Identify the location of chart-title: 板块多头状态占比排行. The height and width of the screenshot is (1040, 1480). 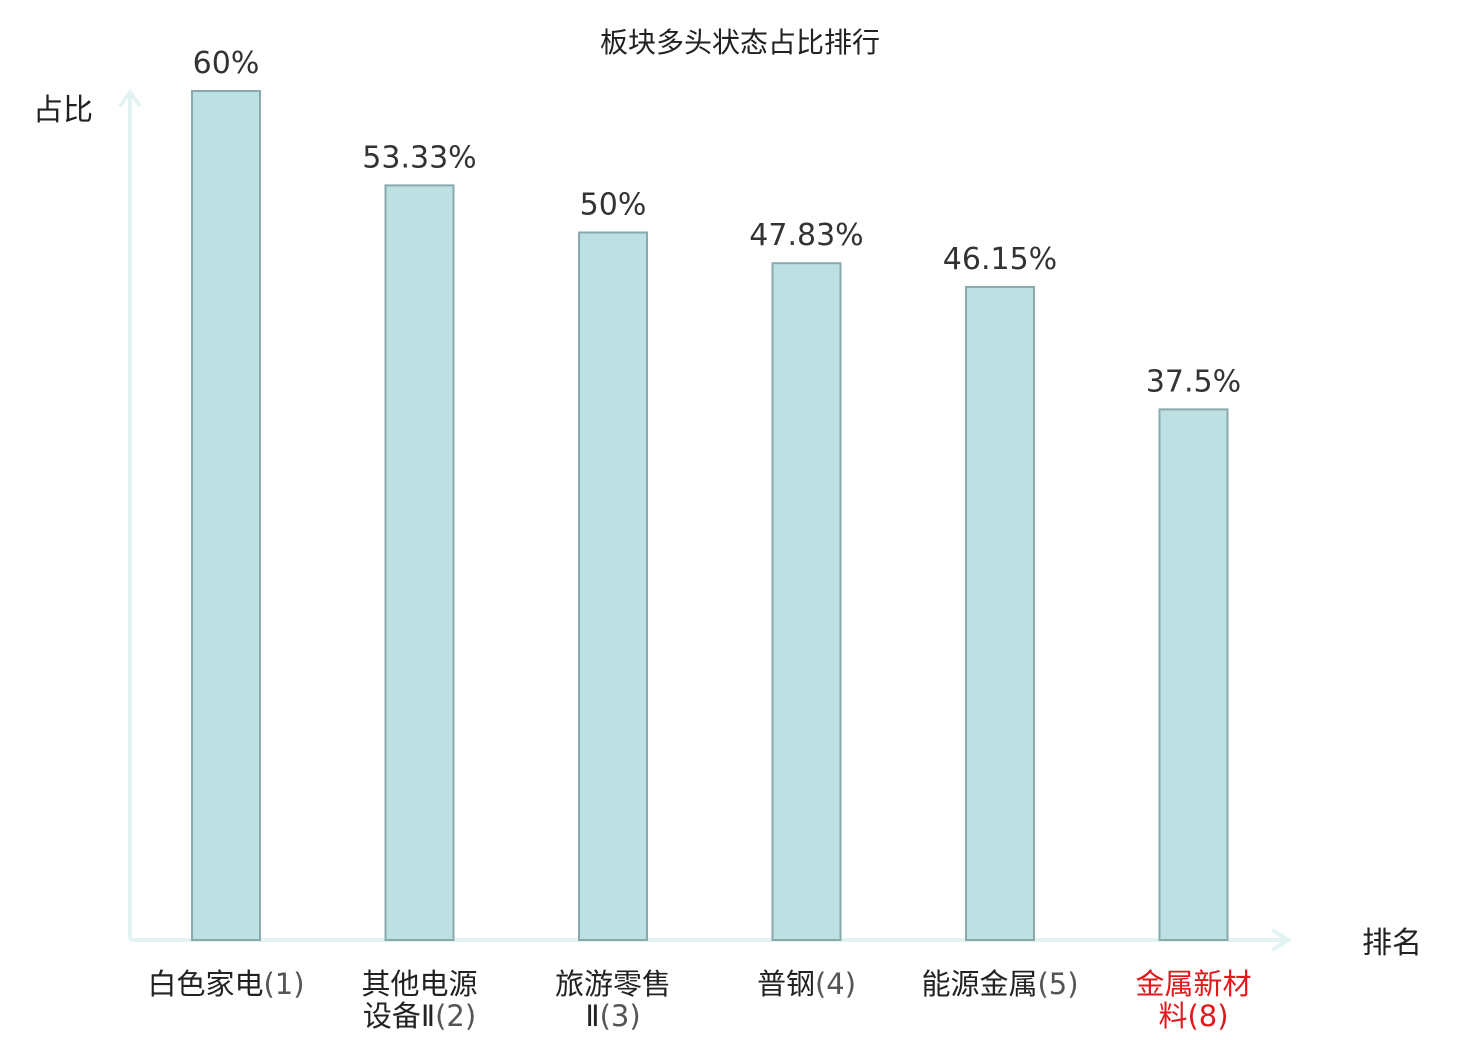
(740, 42).